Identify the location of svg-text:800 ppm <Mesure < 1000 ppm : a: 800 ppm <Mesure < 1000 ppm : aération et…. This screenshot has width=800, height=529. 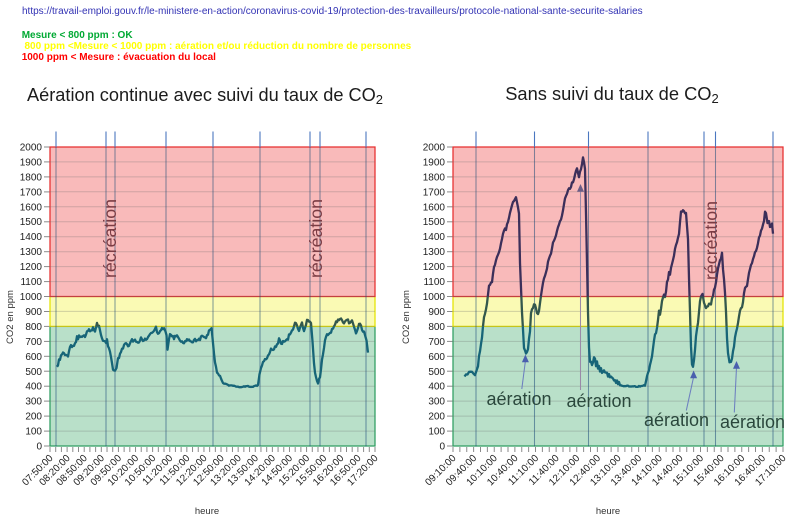
(217, 46).